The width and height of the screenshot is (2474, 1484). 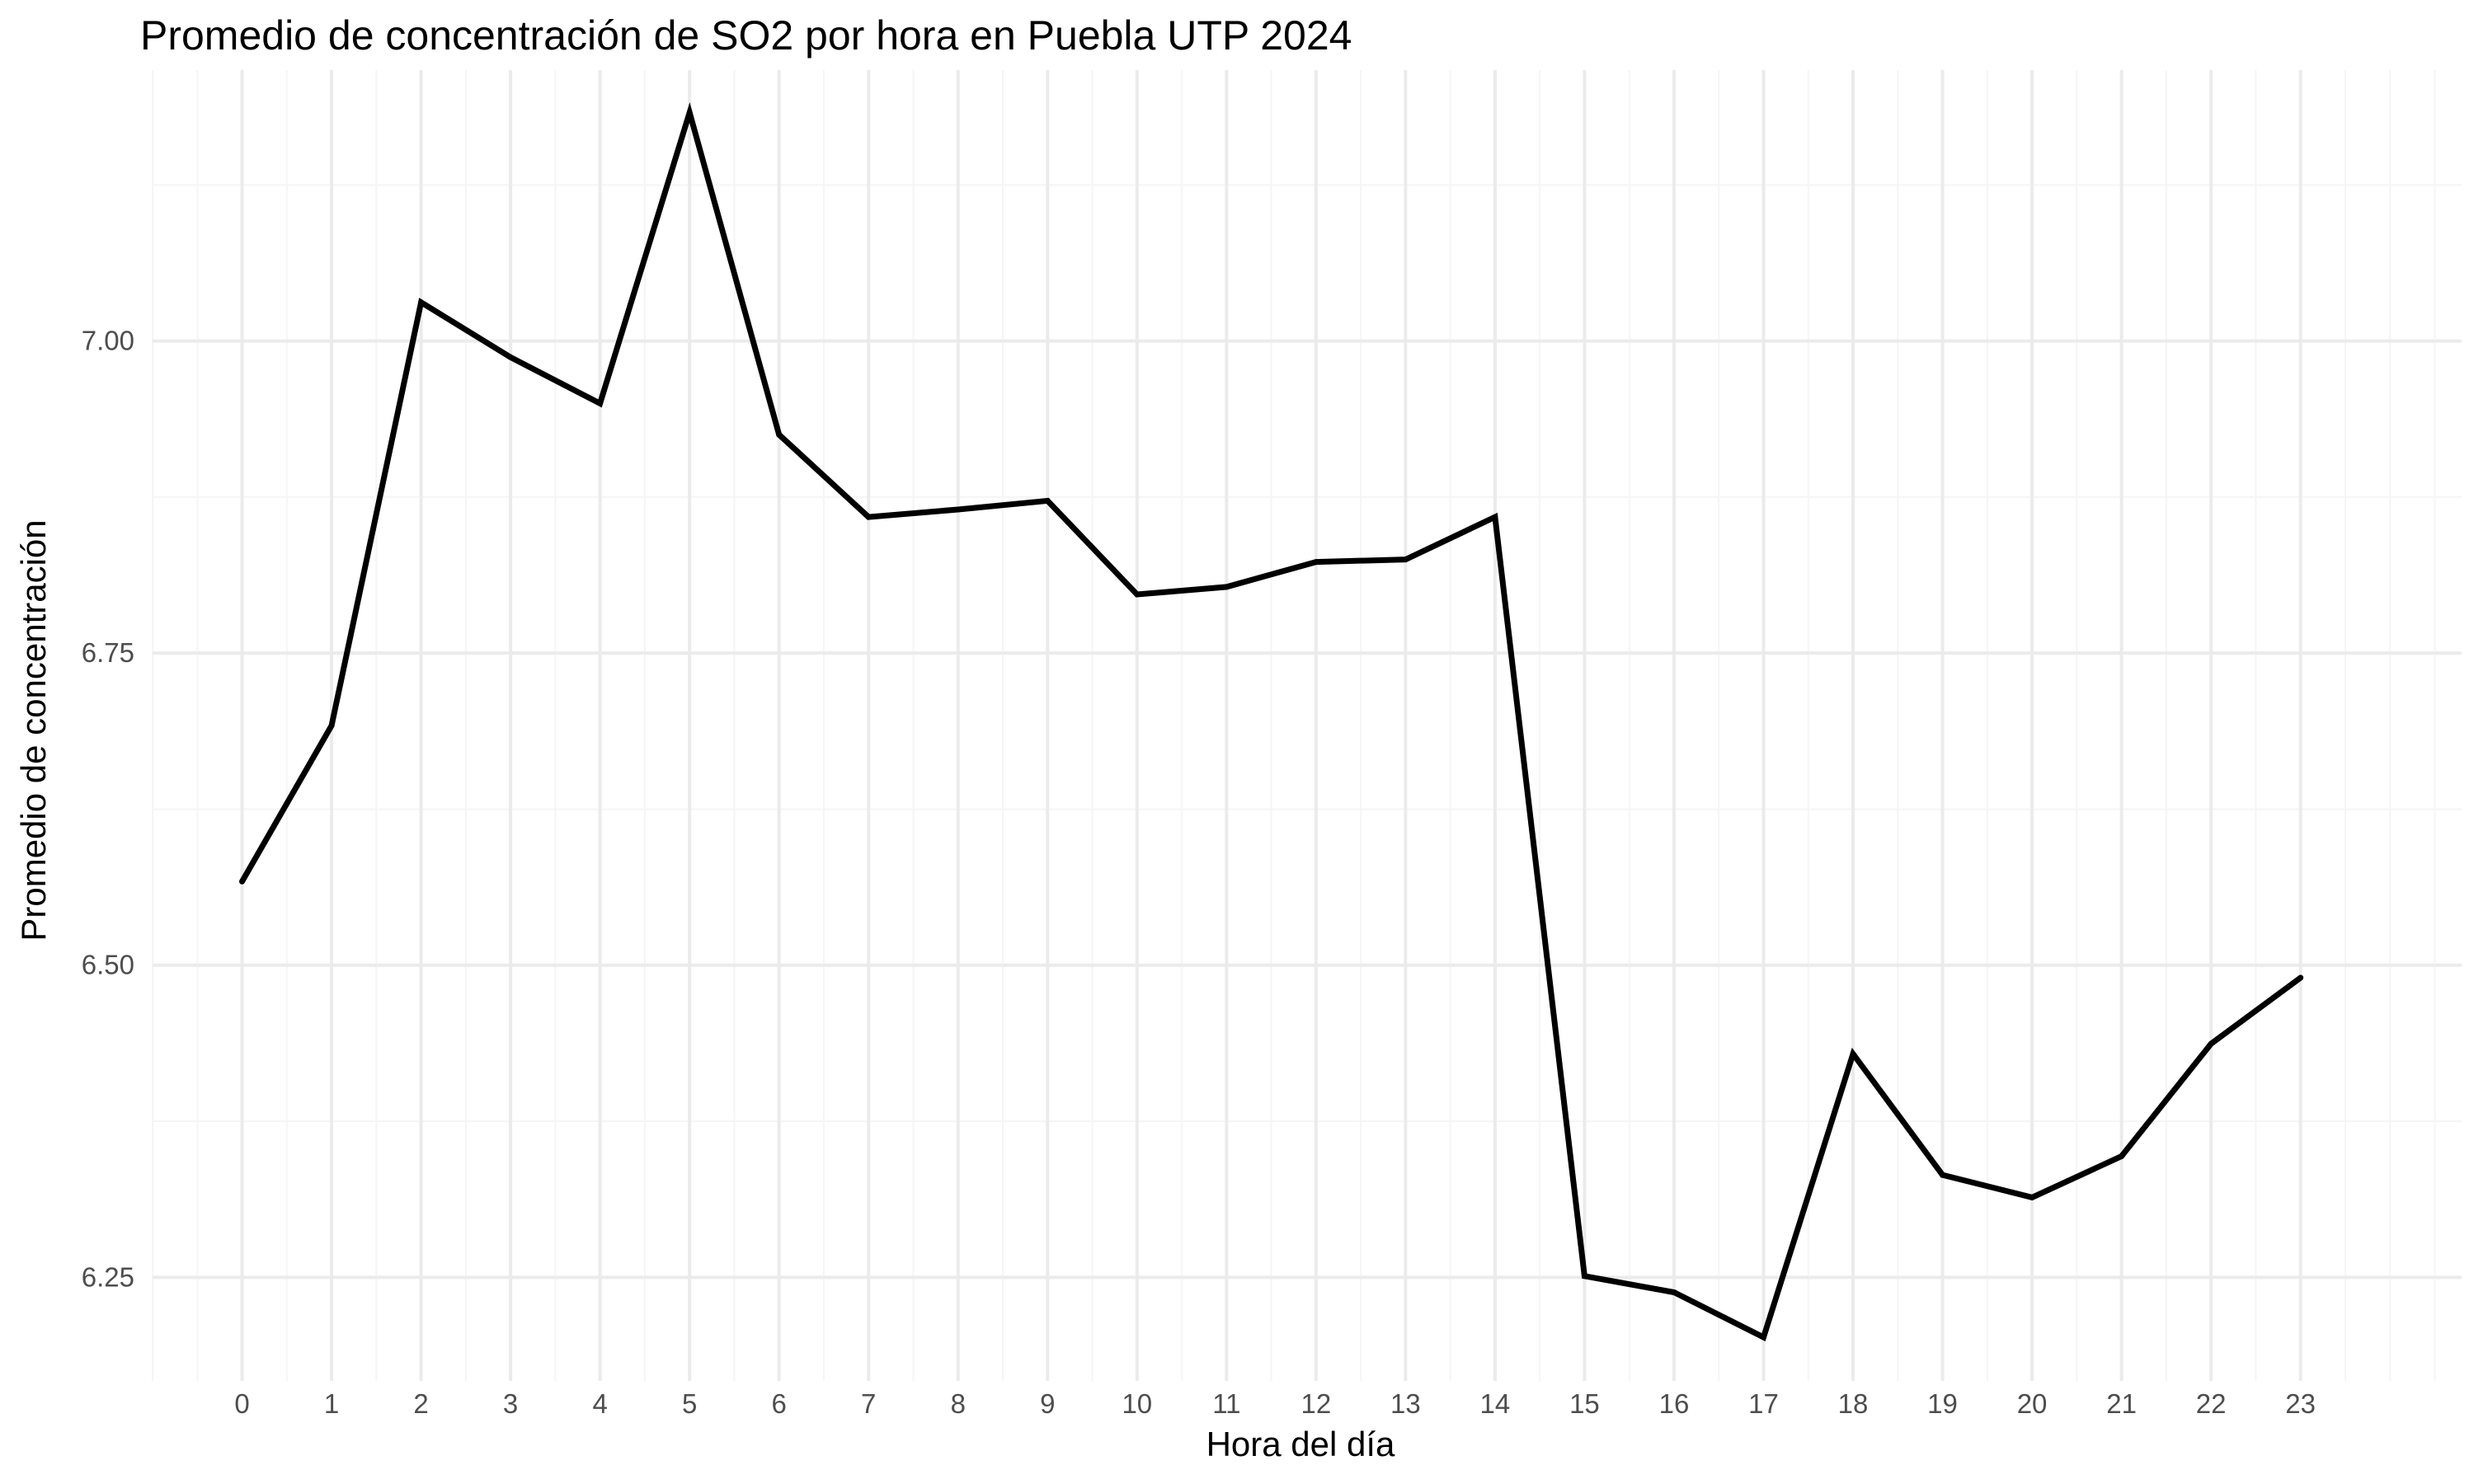 I want to click on x-tick-label: 0, so click(x=241, y=1403).